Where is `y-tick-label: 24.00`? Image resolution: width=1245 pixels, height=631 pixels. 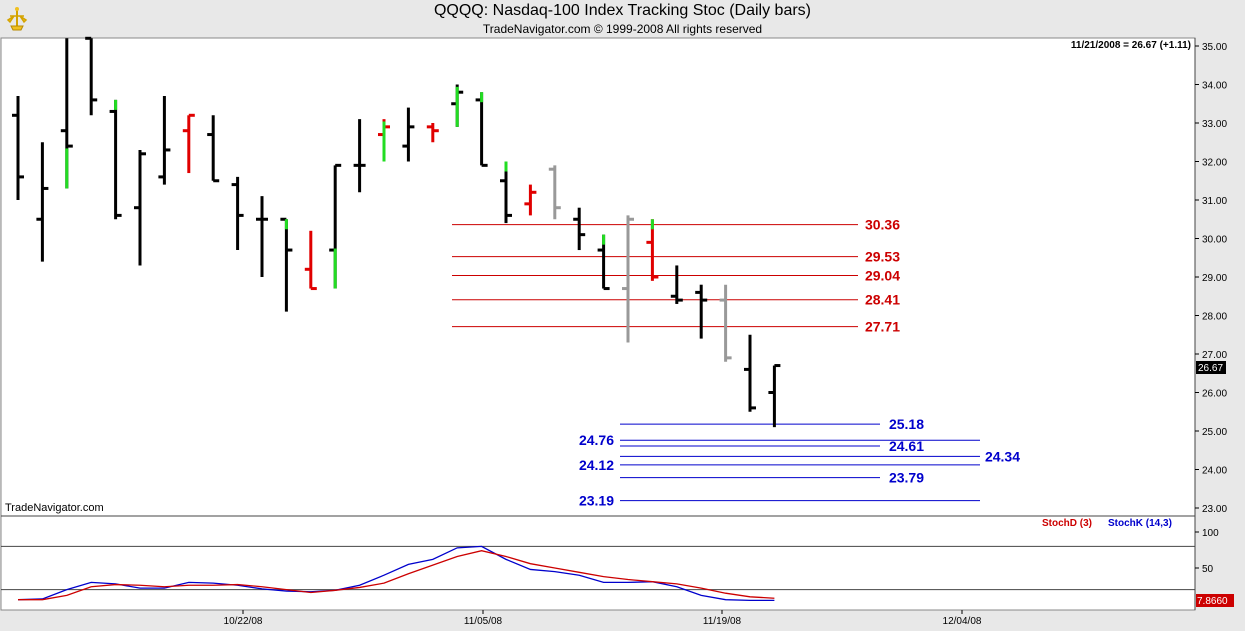 y-tick-label: 24.00 is located at coordinates (1214, 471).